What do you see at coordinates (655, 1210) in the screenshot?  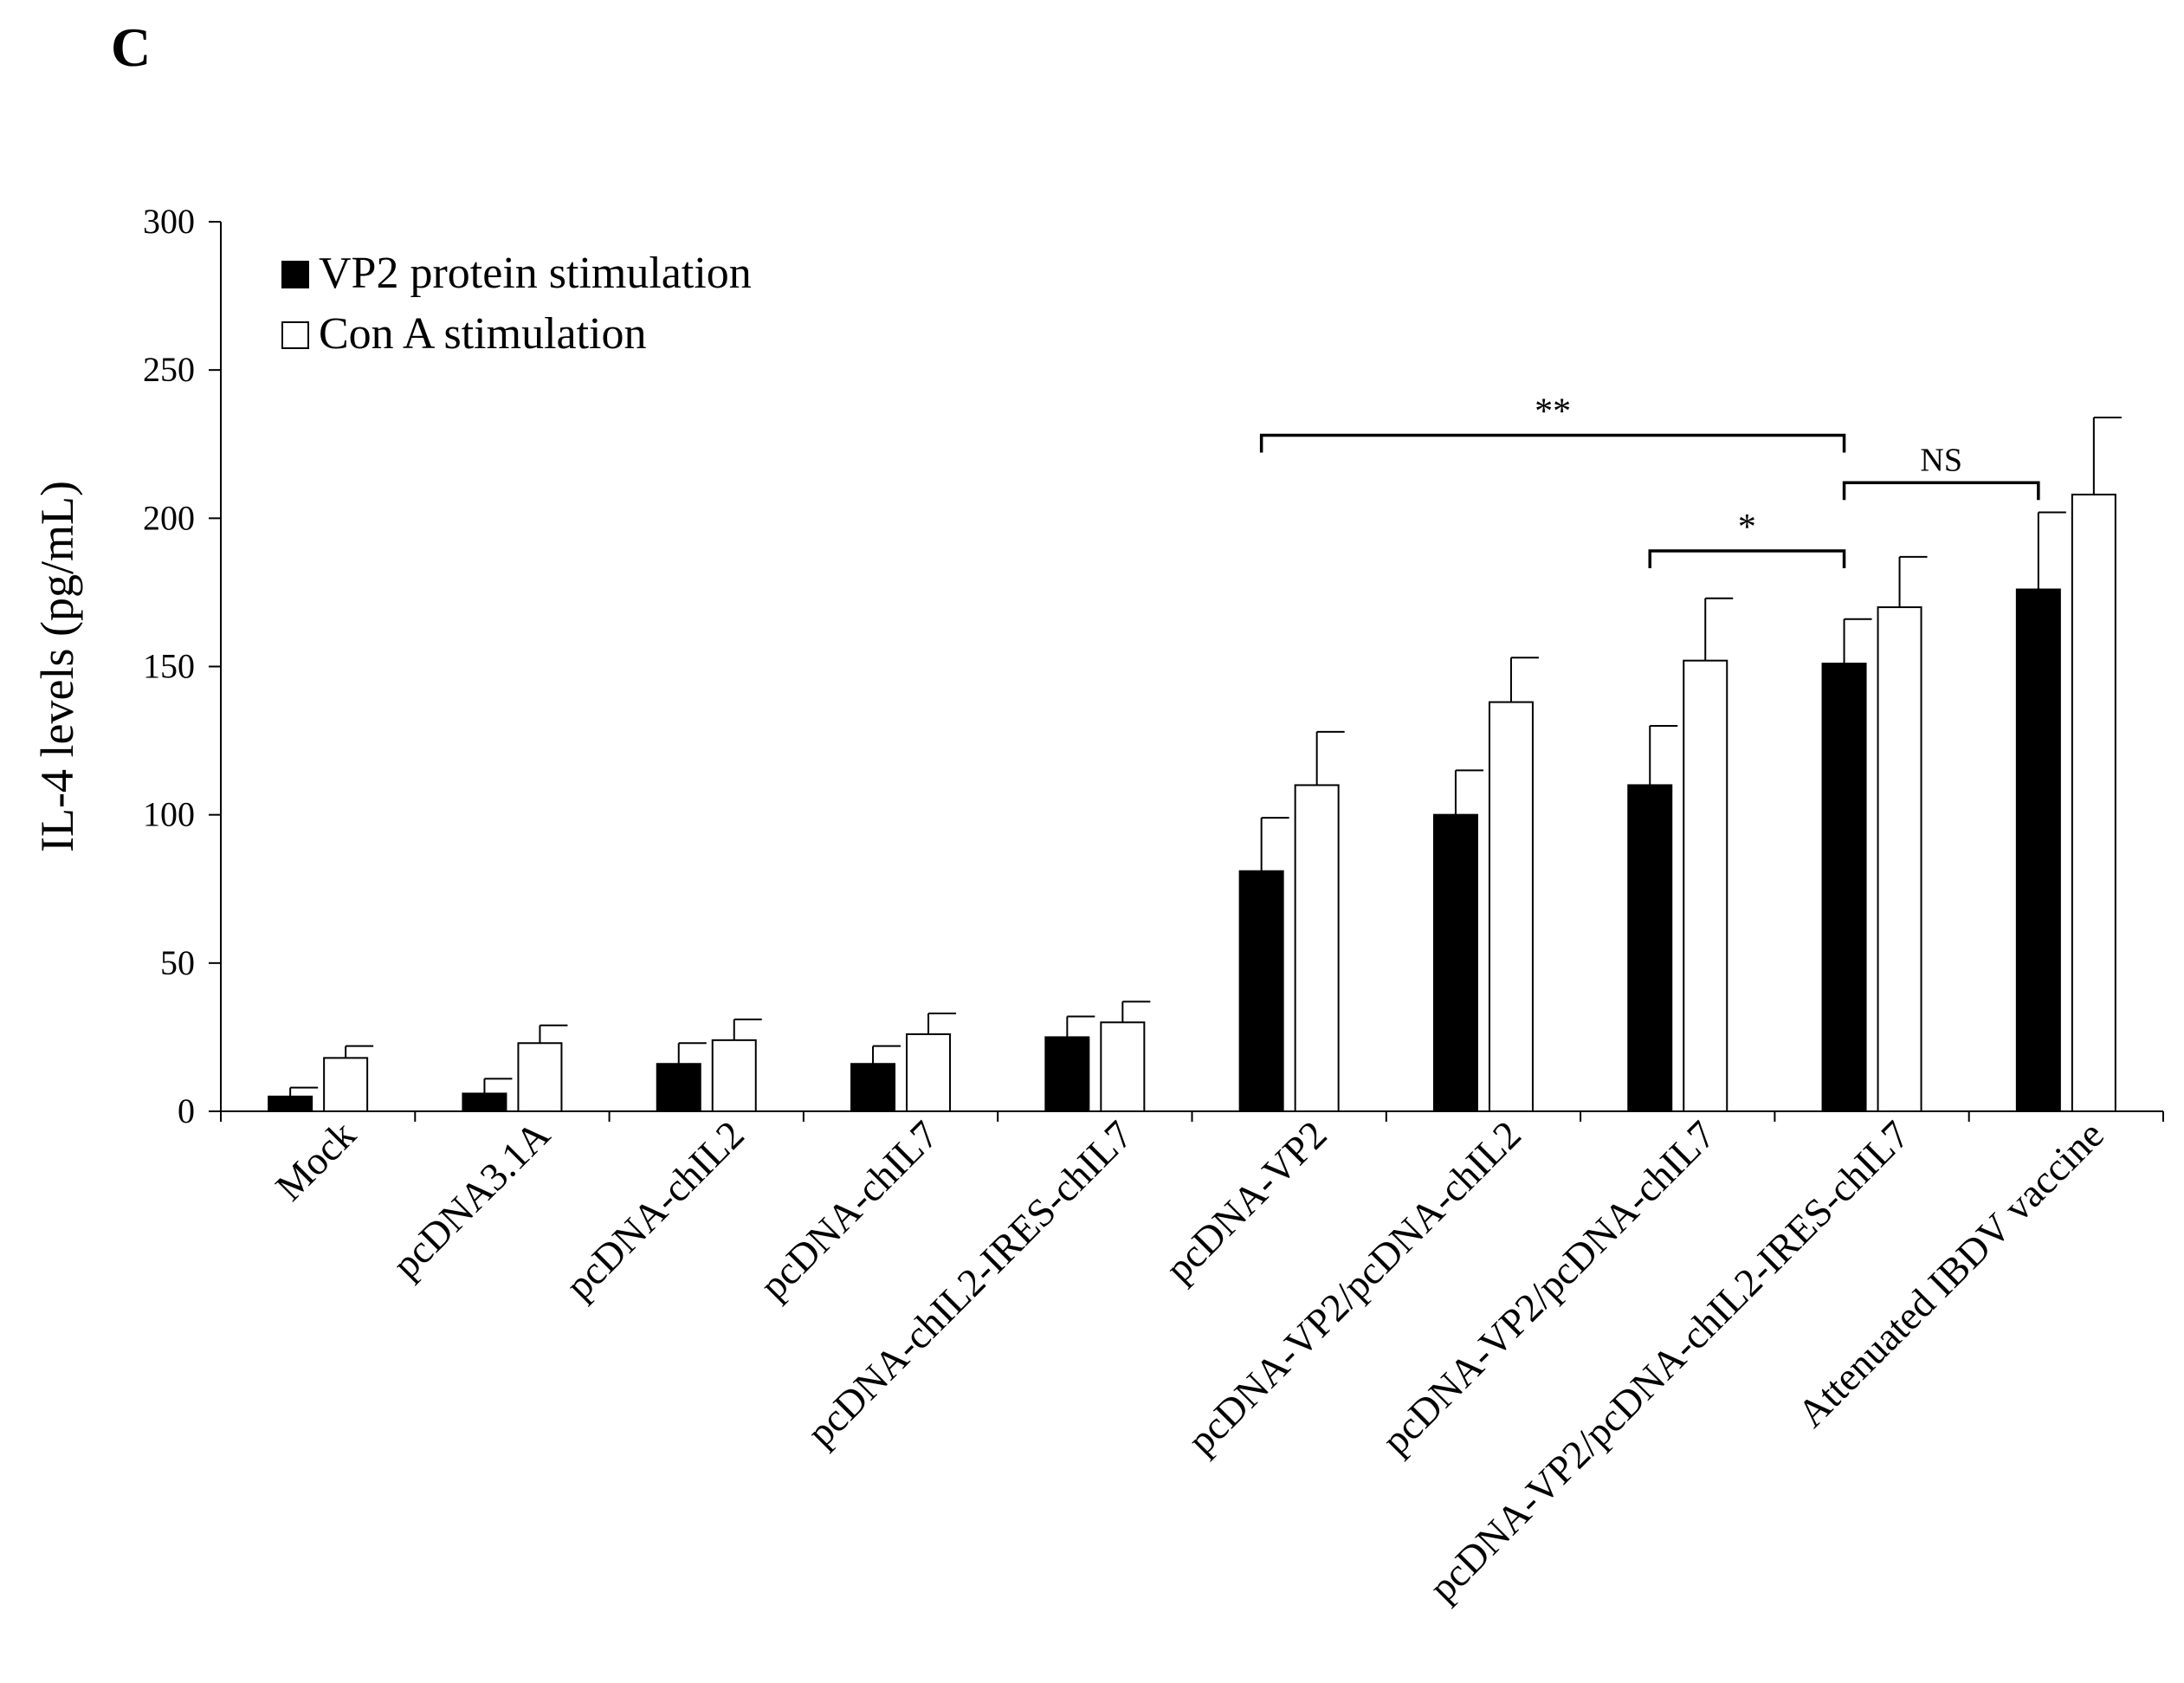 I see `x-tick-label: pcDNA-chIL2` at bounding box center [655, 1210].